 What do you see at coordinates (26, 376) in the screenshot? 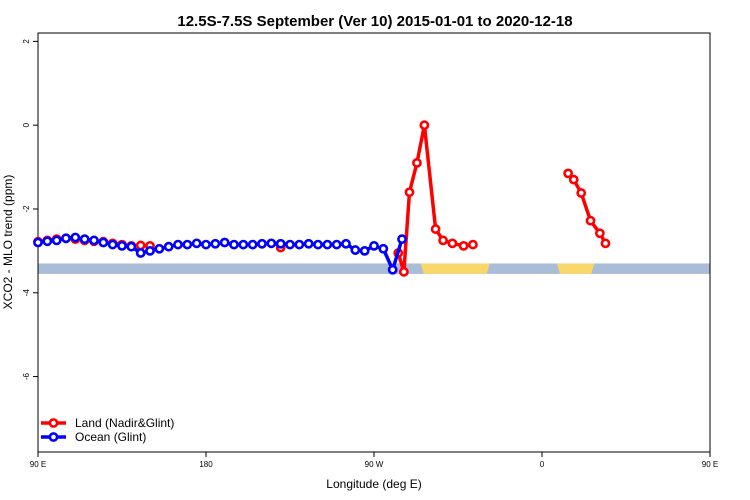
I see `y-tick-label: -6` at bounding box center [26, 376].